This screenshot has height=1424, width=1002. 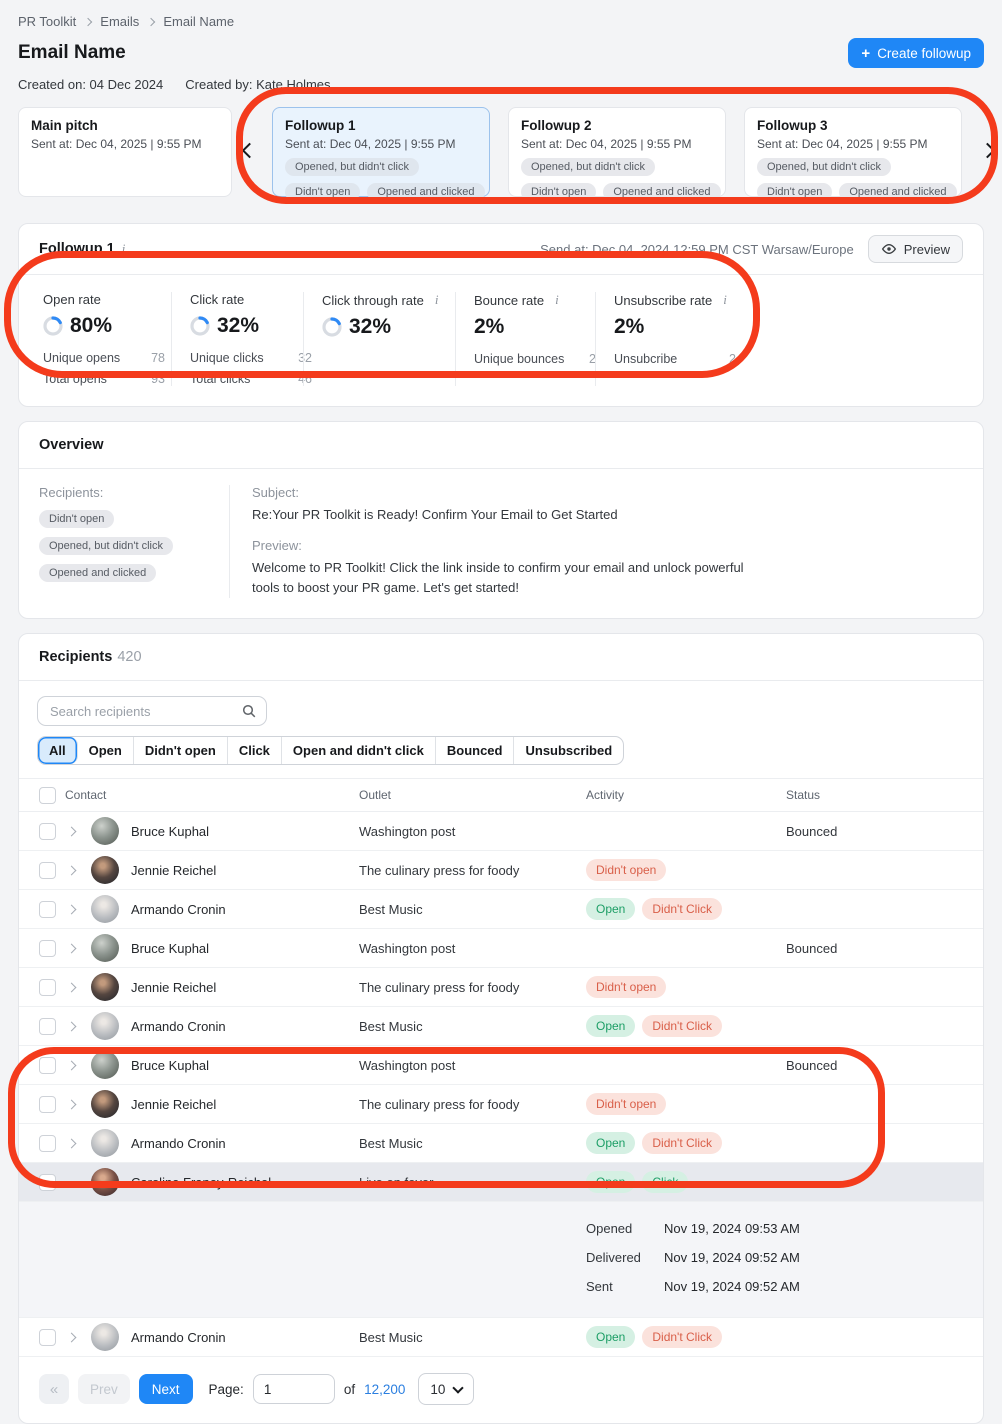 I want to click on search-box, so click(x=152, y=711).